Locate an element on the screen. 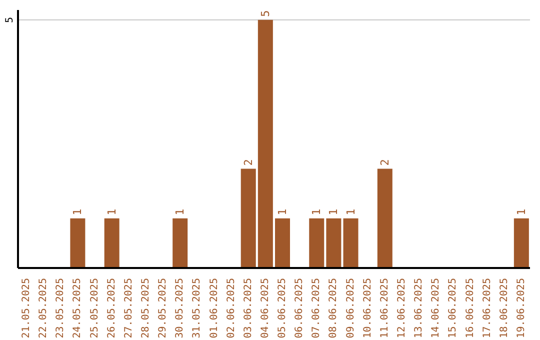 This screenshot has width=540, height=340. x-tick-label: 23.05.2025 is located at coordinates (60, 308).